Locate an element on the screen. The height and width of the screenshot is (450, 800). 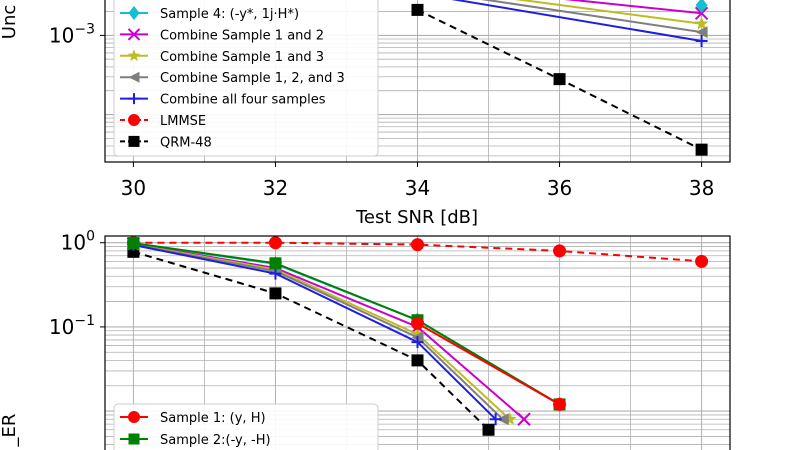
legend-bottom: Sample 1: (y, H) Sample 2:(-y, -H) is located at coordinates (246, 426).